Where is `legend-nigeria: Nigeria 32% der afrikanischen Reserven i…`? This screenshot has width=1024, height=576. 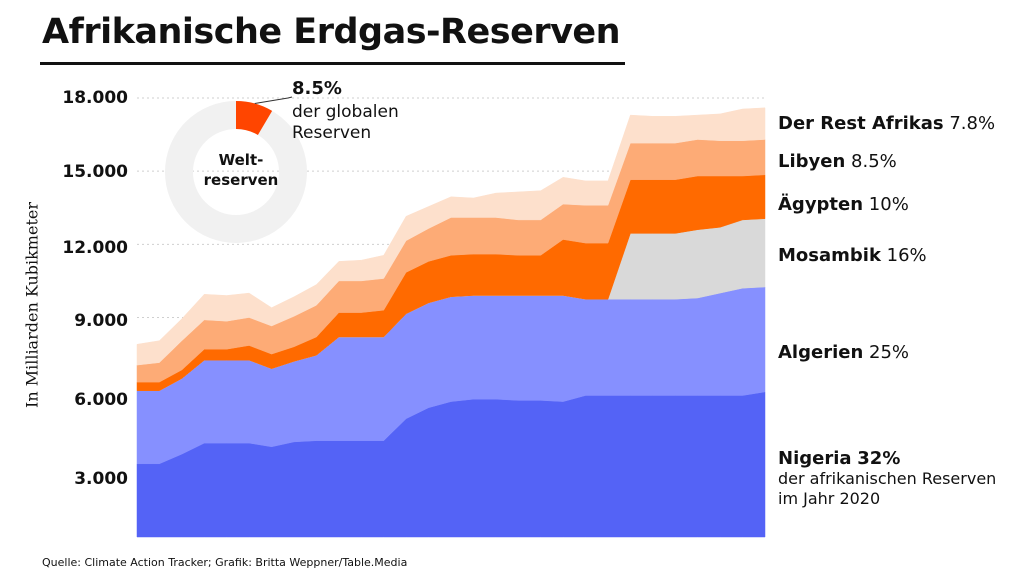 legend-nigeria: Nigeria 32% der afrikanischen Reserven i… is located at coordinates (893, 478).